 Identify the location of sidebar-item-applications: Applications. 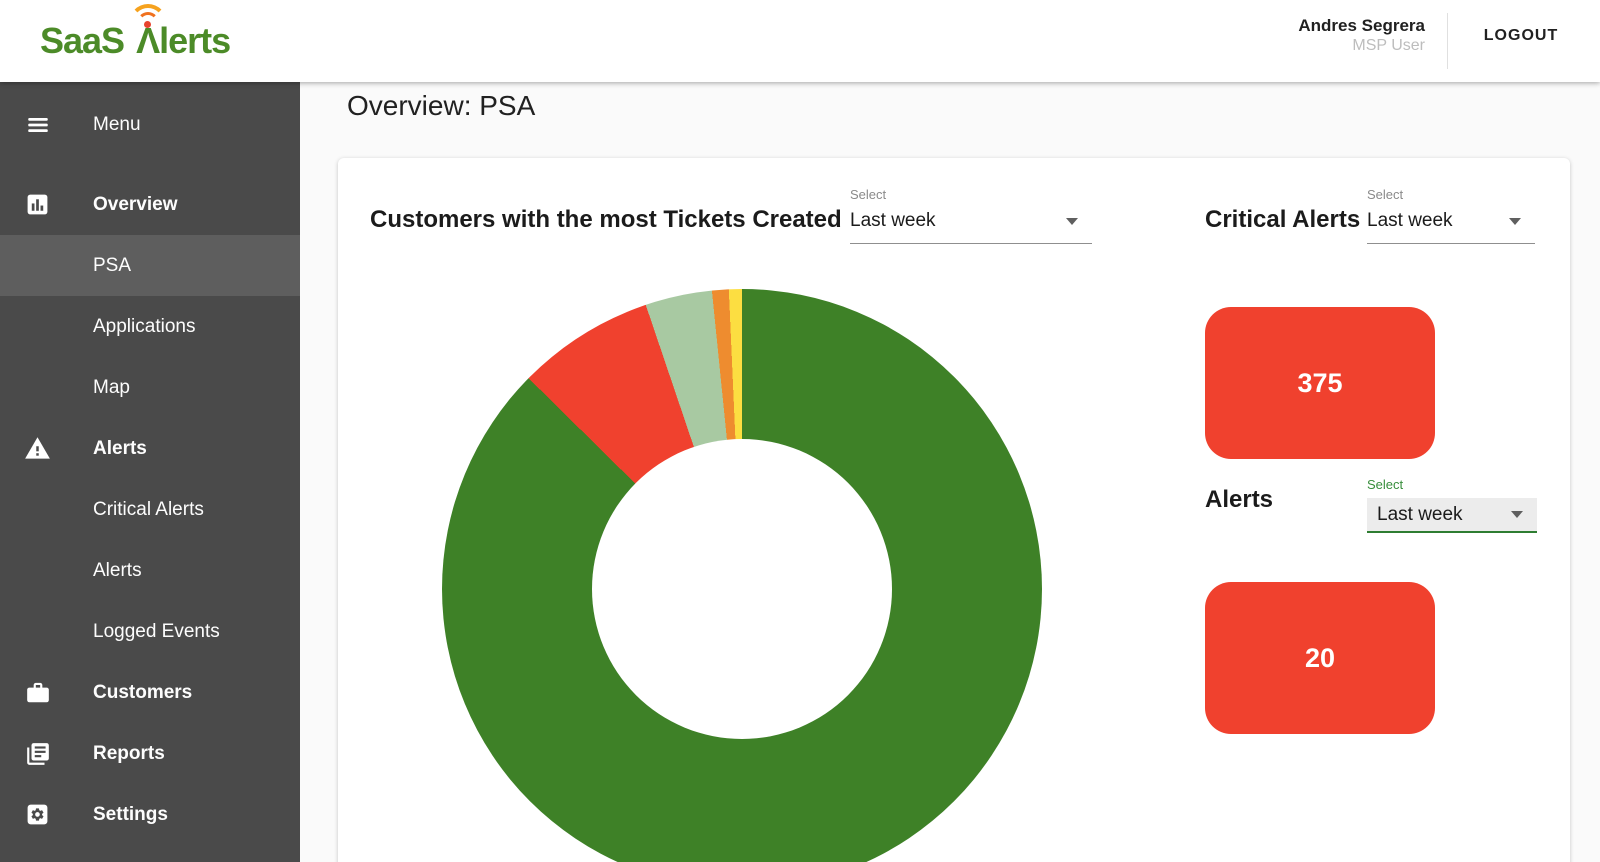
(150, 326).